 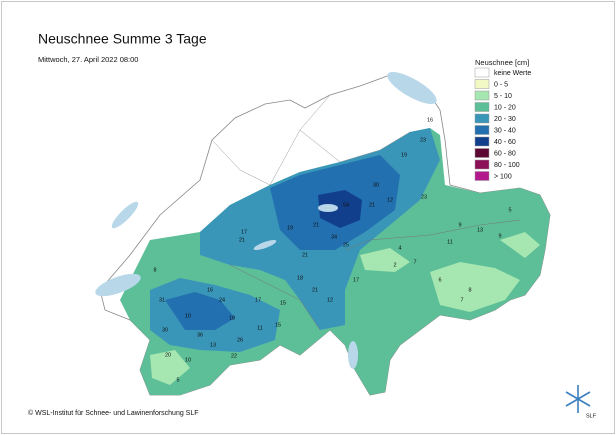 I want to click on station-value: 25, so click(x=346, y=245).